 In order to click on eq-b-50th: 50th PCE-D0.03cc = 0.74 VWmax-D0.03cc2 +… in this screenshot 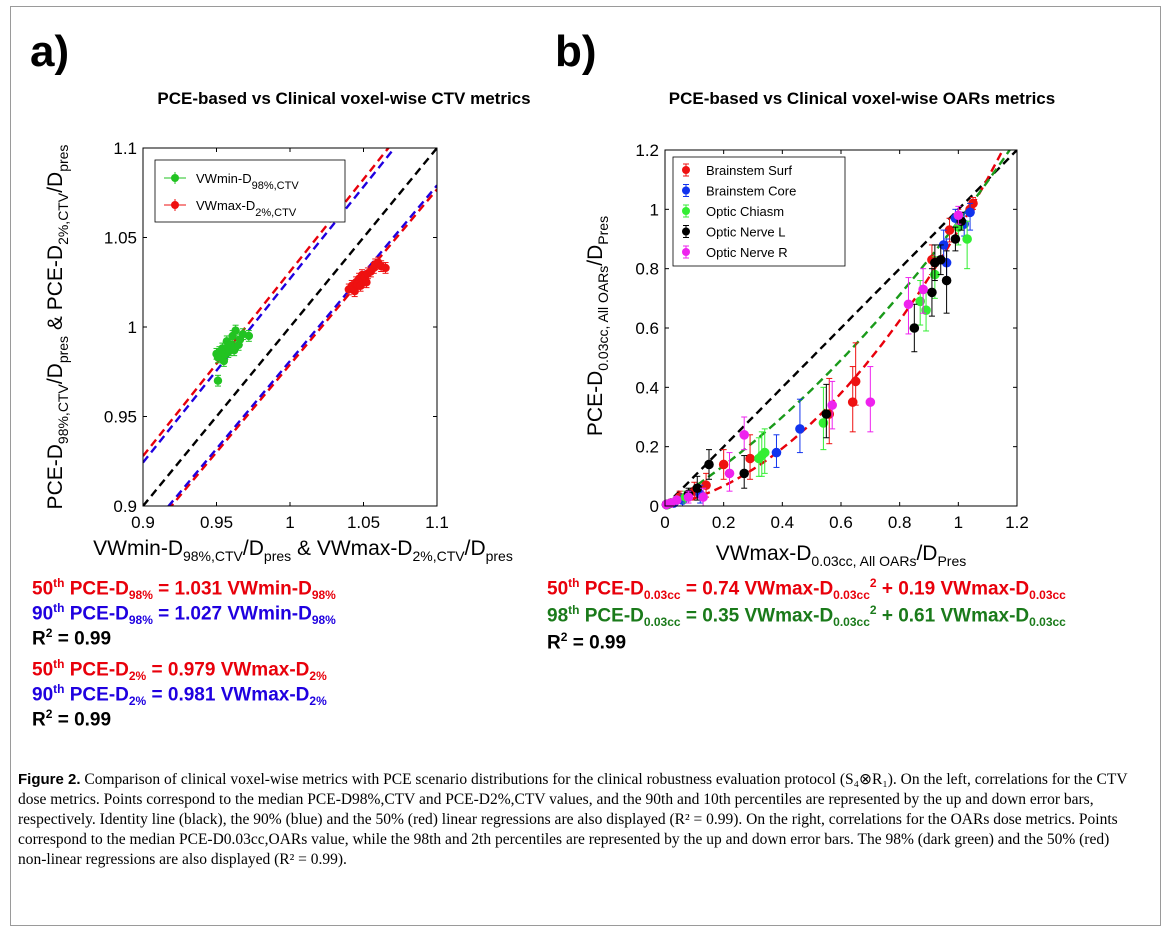, I will do `click(806, 589)`.